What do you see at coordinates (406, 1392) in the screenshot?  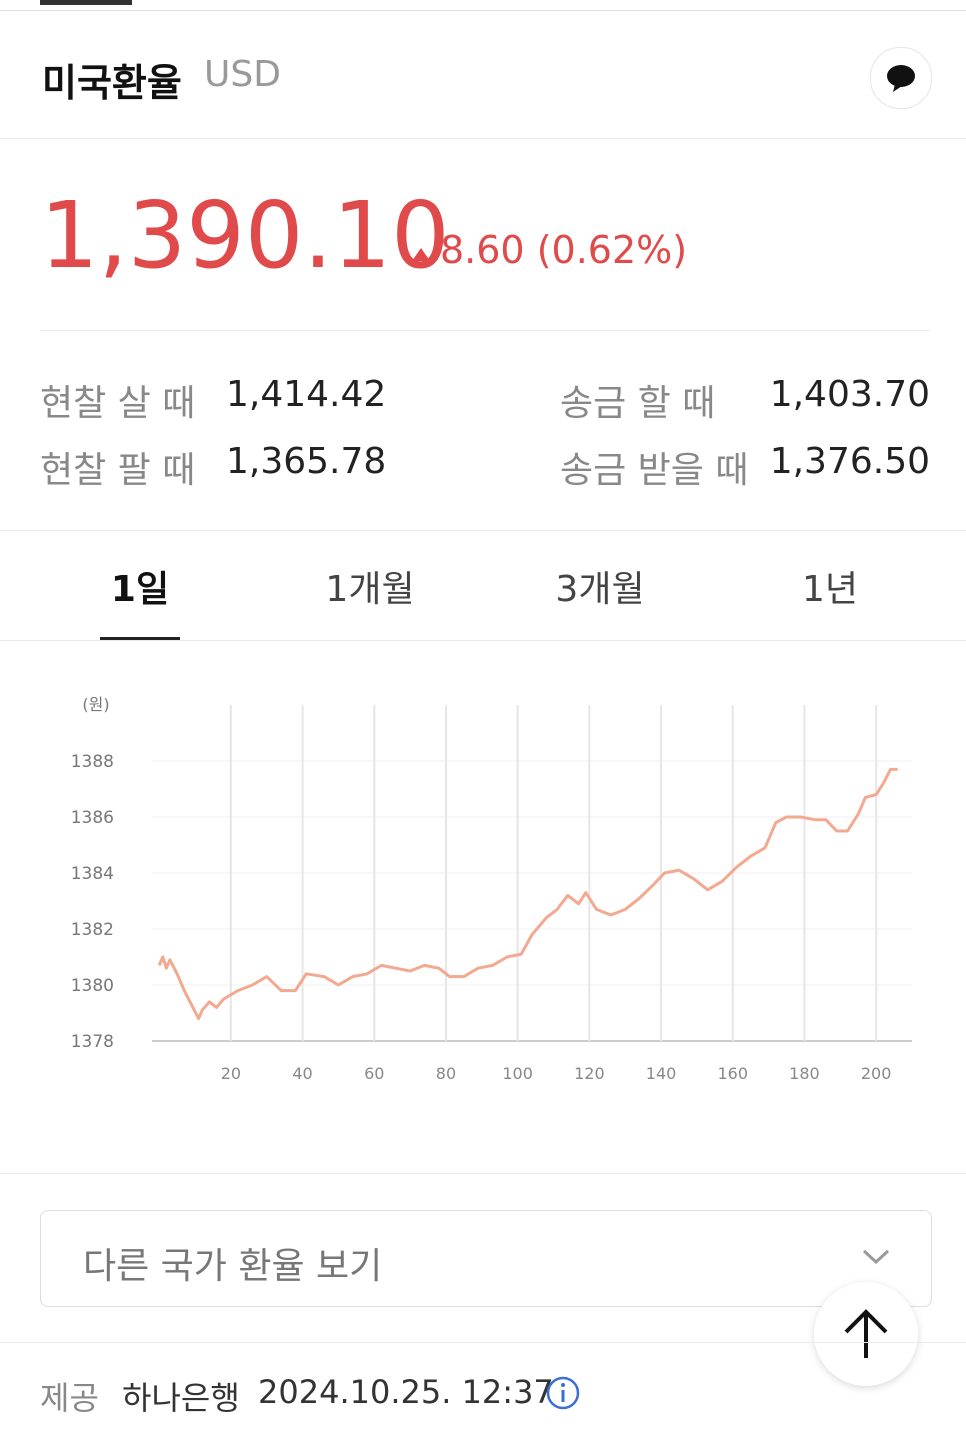 I see `timestamp: 2024.10.25. 12:37` at bounding box center [406, 1392].